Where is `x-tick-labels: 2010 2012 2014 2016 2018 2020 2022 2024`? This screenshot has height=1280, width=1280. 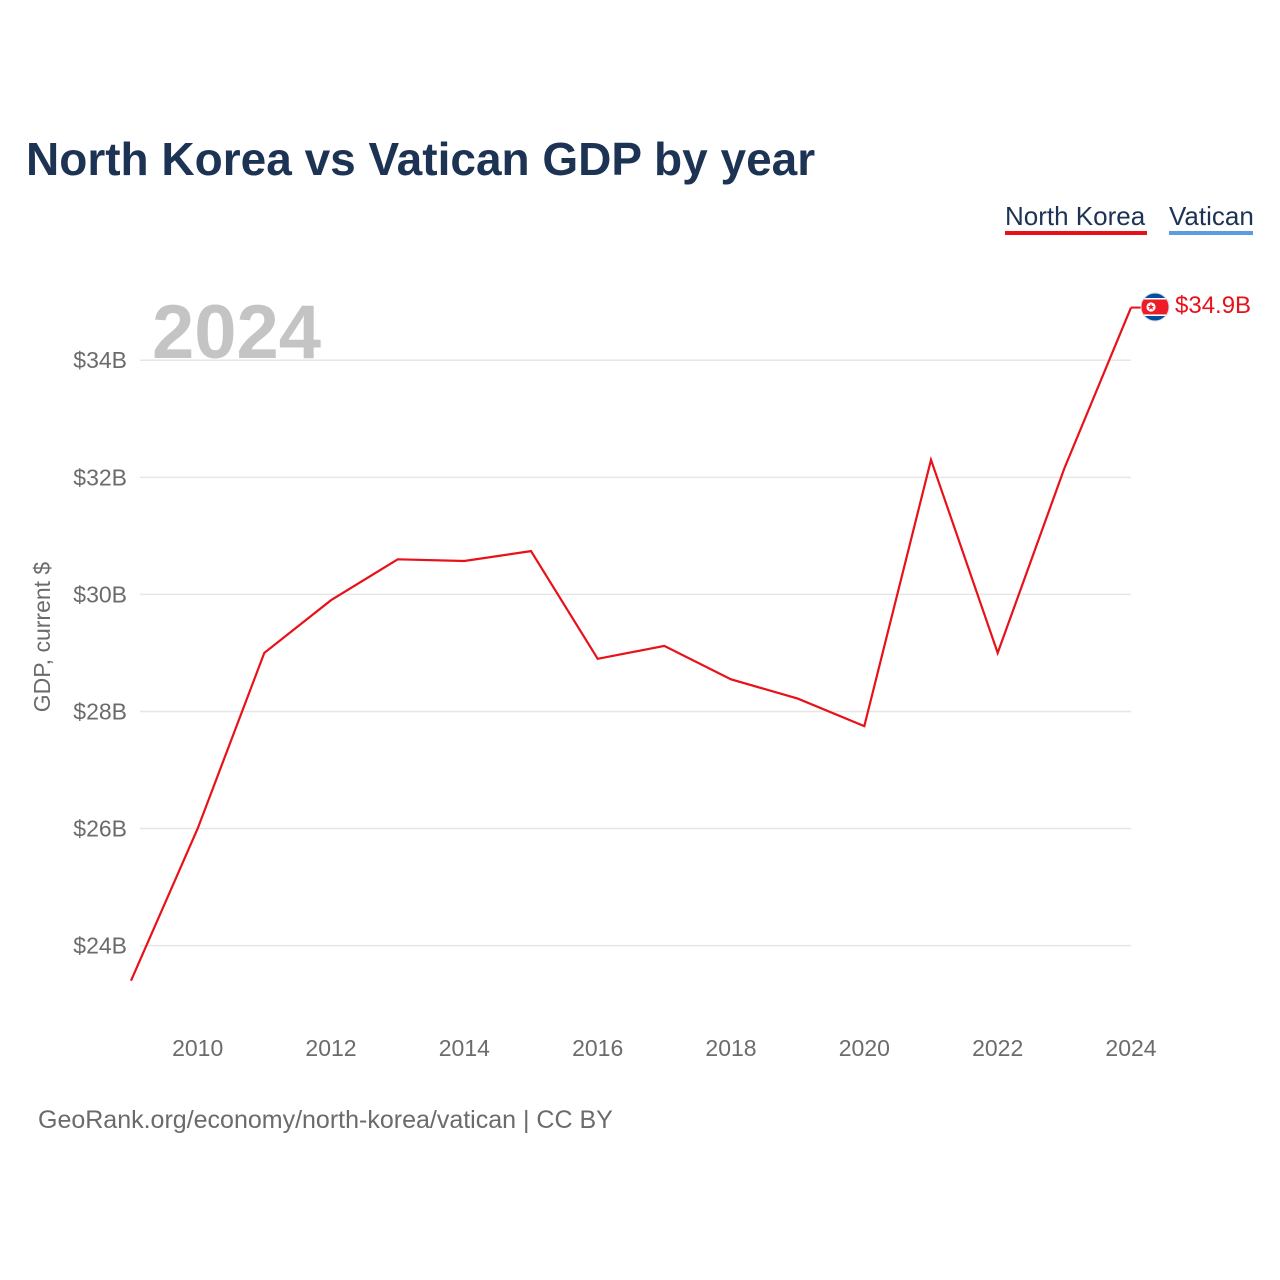
x-tick-labels: 2010 2012 2014 2016 2018 2020 2022 2024 is located at coordinates (664, 1048).